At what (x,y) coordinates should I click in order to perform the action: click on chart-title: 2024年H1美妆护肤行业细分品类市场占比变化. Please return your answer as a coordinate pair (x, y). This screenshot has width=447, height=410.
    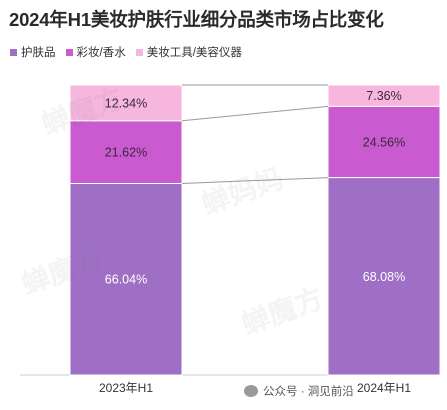
    Looking at the image, I should click on (196, 19).